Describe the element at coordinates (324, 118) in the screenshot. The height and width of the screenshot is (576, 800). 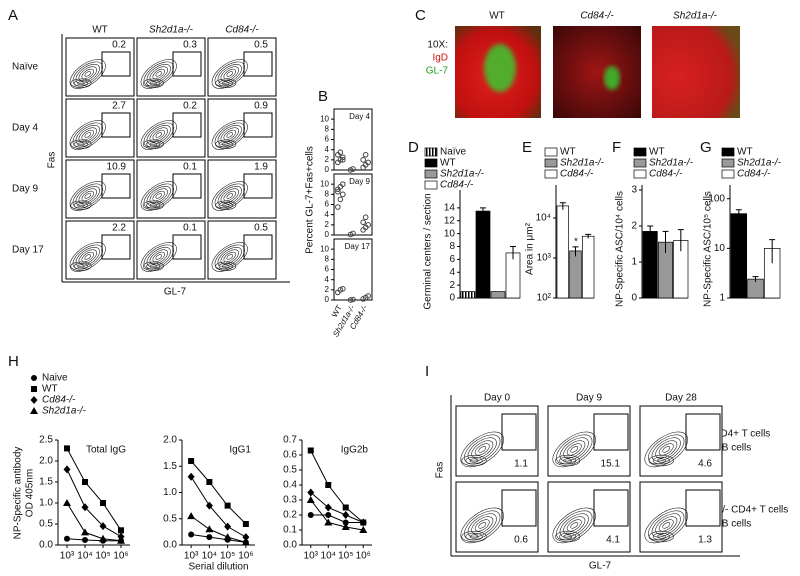
I see `y-tick-label: 10` at that location.